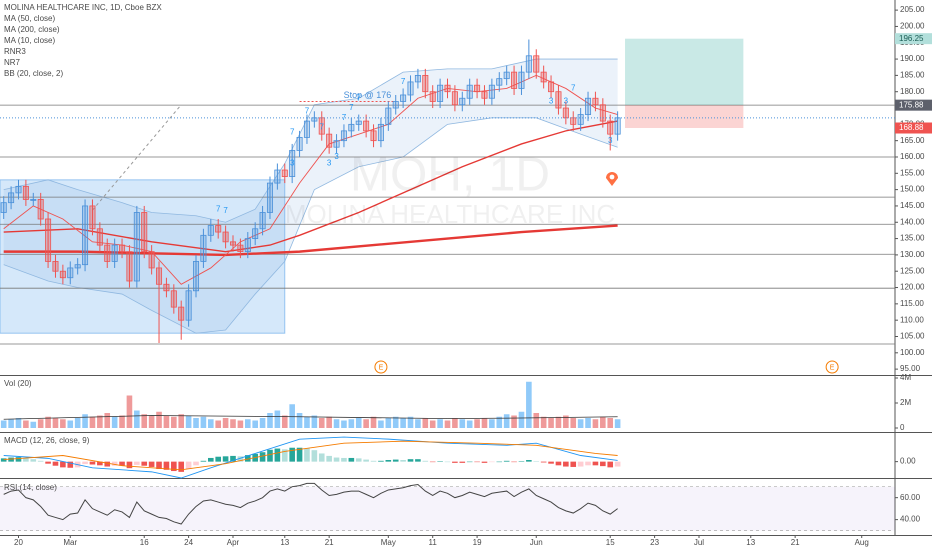 Image resolution: width=932 pixels, height=550 pixels. Describe the element at coordinates (911, 38) in the screenshot. I see `price-tag-label: 196.25` at that location.